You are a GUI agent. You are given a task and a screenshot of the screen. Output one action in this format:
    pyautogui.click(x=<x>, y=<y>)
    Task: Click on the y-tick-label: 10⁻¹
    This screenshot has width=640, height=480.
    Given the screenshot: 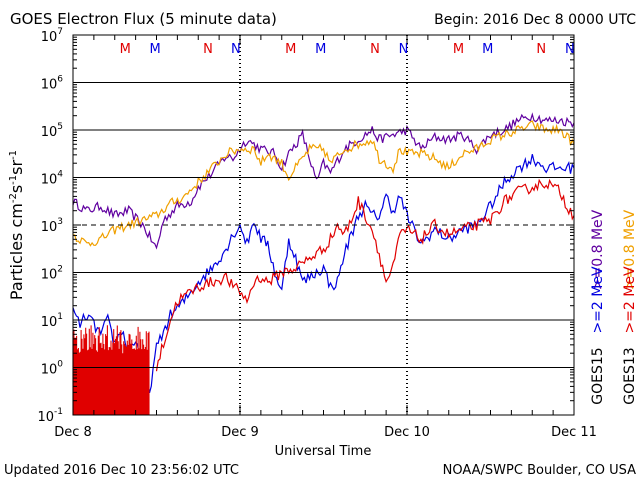 What is the action you would take?
    pyautogui.click(x=50, y=416)
    